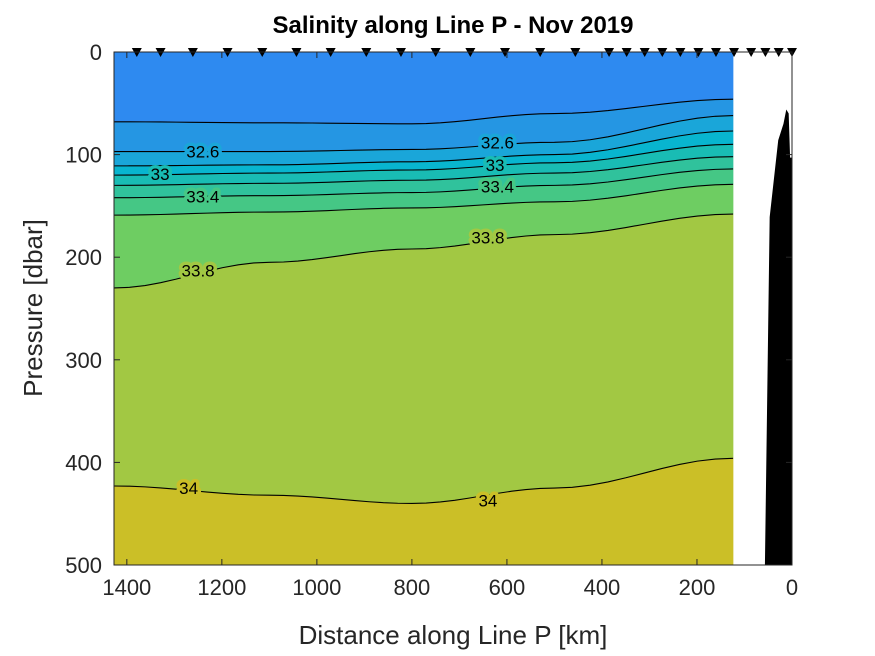 The width and height of the screenshot is (875, 656). What do you see at coordinates (316, 587) in the screenshot?
I see `x-tick-label: 1000` at bounding box center [316, 587].